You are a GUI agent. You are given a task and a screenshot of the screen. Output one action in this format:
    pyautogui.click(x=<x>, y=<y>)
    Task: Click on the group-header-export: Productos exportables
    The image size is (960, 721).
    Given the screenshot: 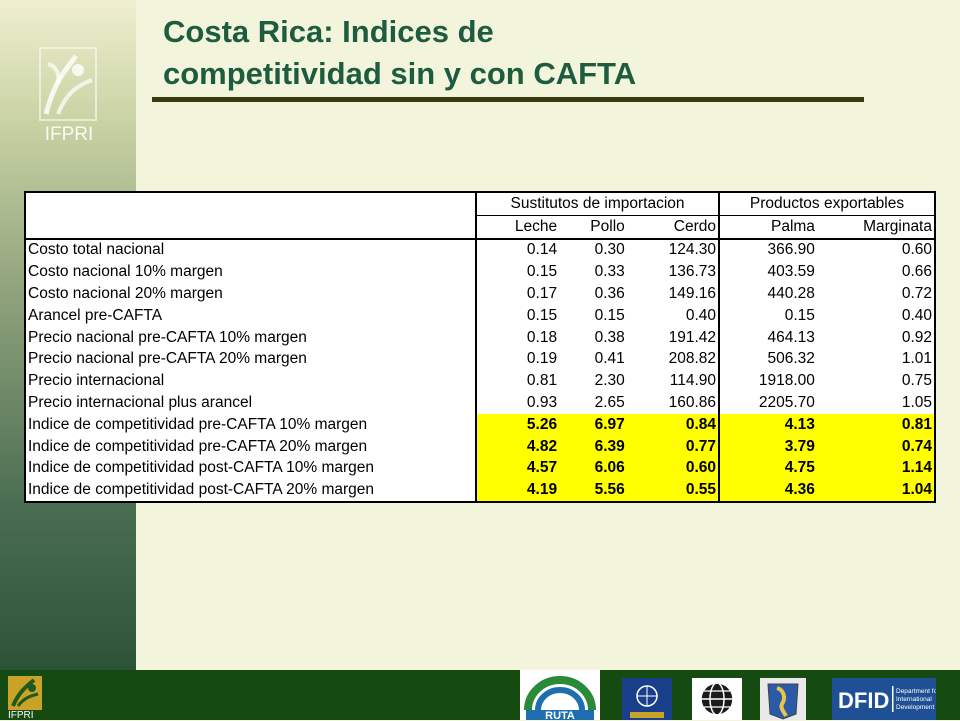 What is the action you would take?
    pyautogui.click(x=826, y=204)
    